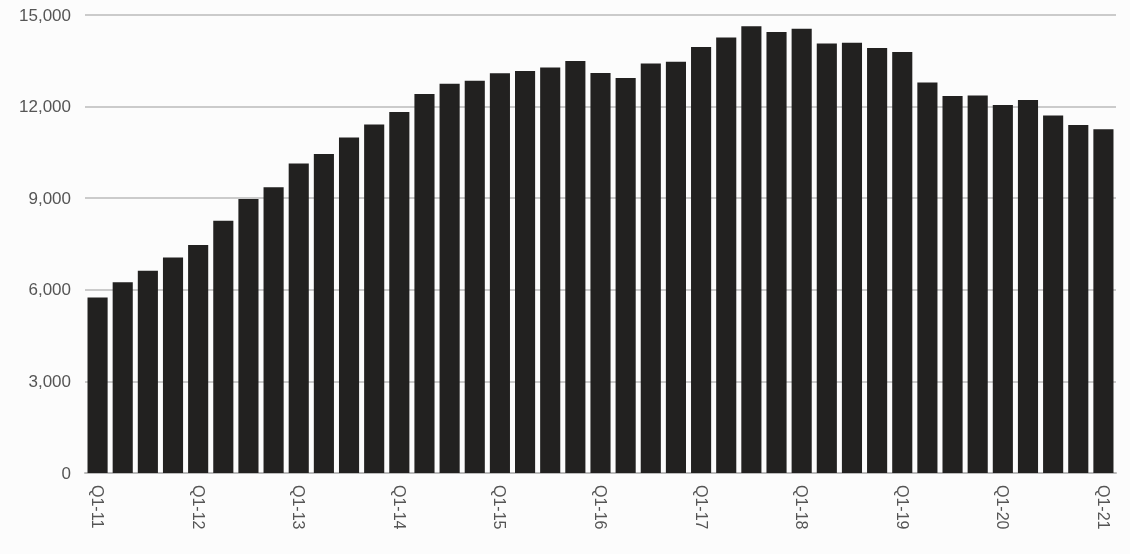 This screenshot has width=1130, height=554. I want to click on x-tick-label: Q1-13, so click(299, 507).